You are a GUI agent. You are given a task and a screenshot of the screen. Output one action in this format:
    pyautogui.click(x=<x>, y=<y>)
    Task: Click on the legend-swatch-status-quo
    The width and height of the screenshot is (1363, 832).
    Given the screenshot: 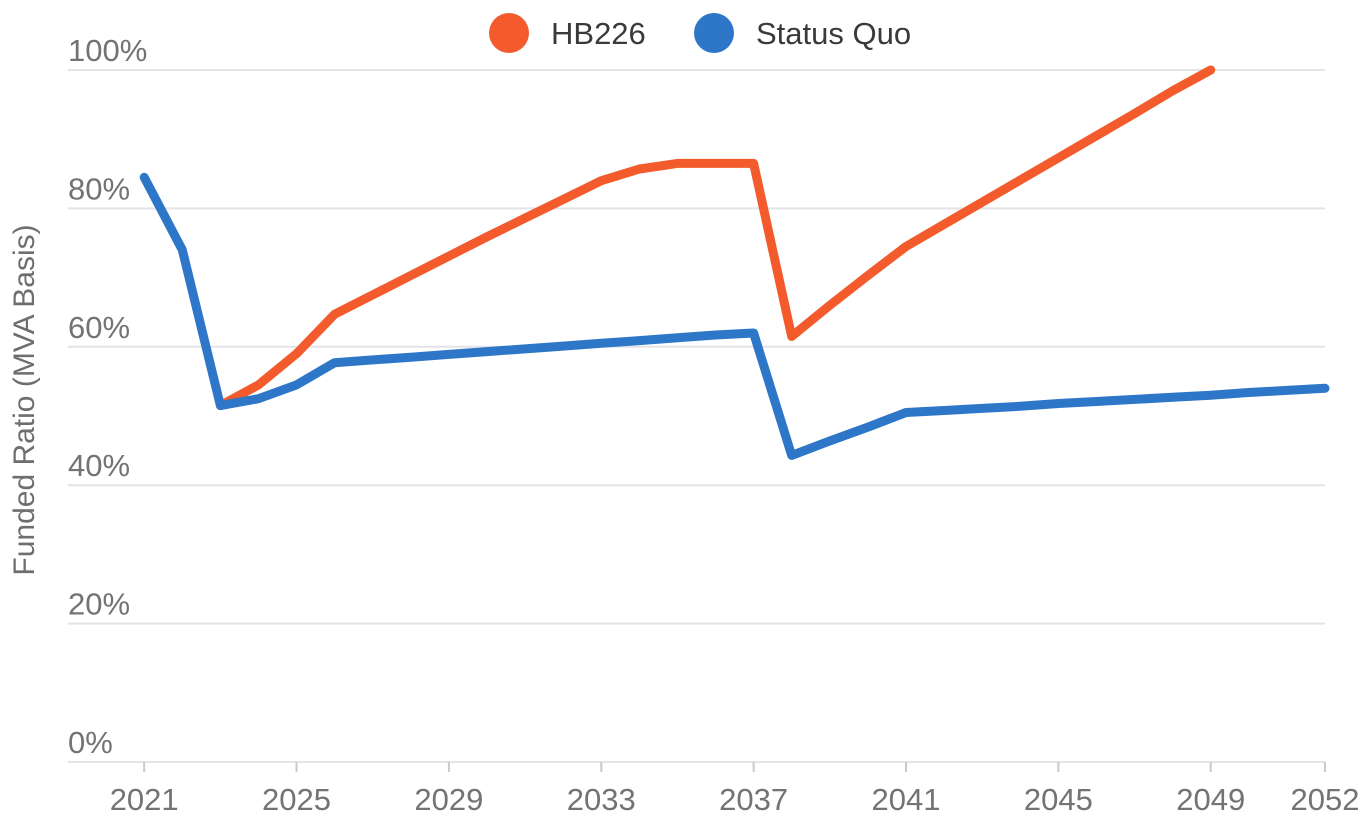 What is the action you would take?
    pyautogui.click(x=714, y=33)
    